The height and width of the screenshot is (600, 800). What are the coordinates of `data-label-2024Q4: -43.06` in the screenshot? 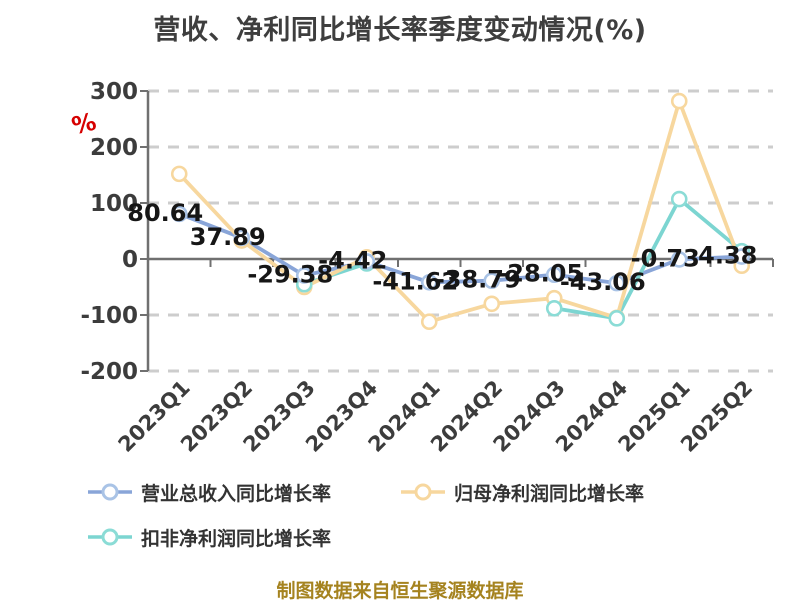 It's located at (603, 282).